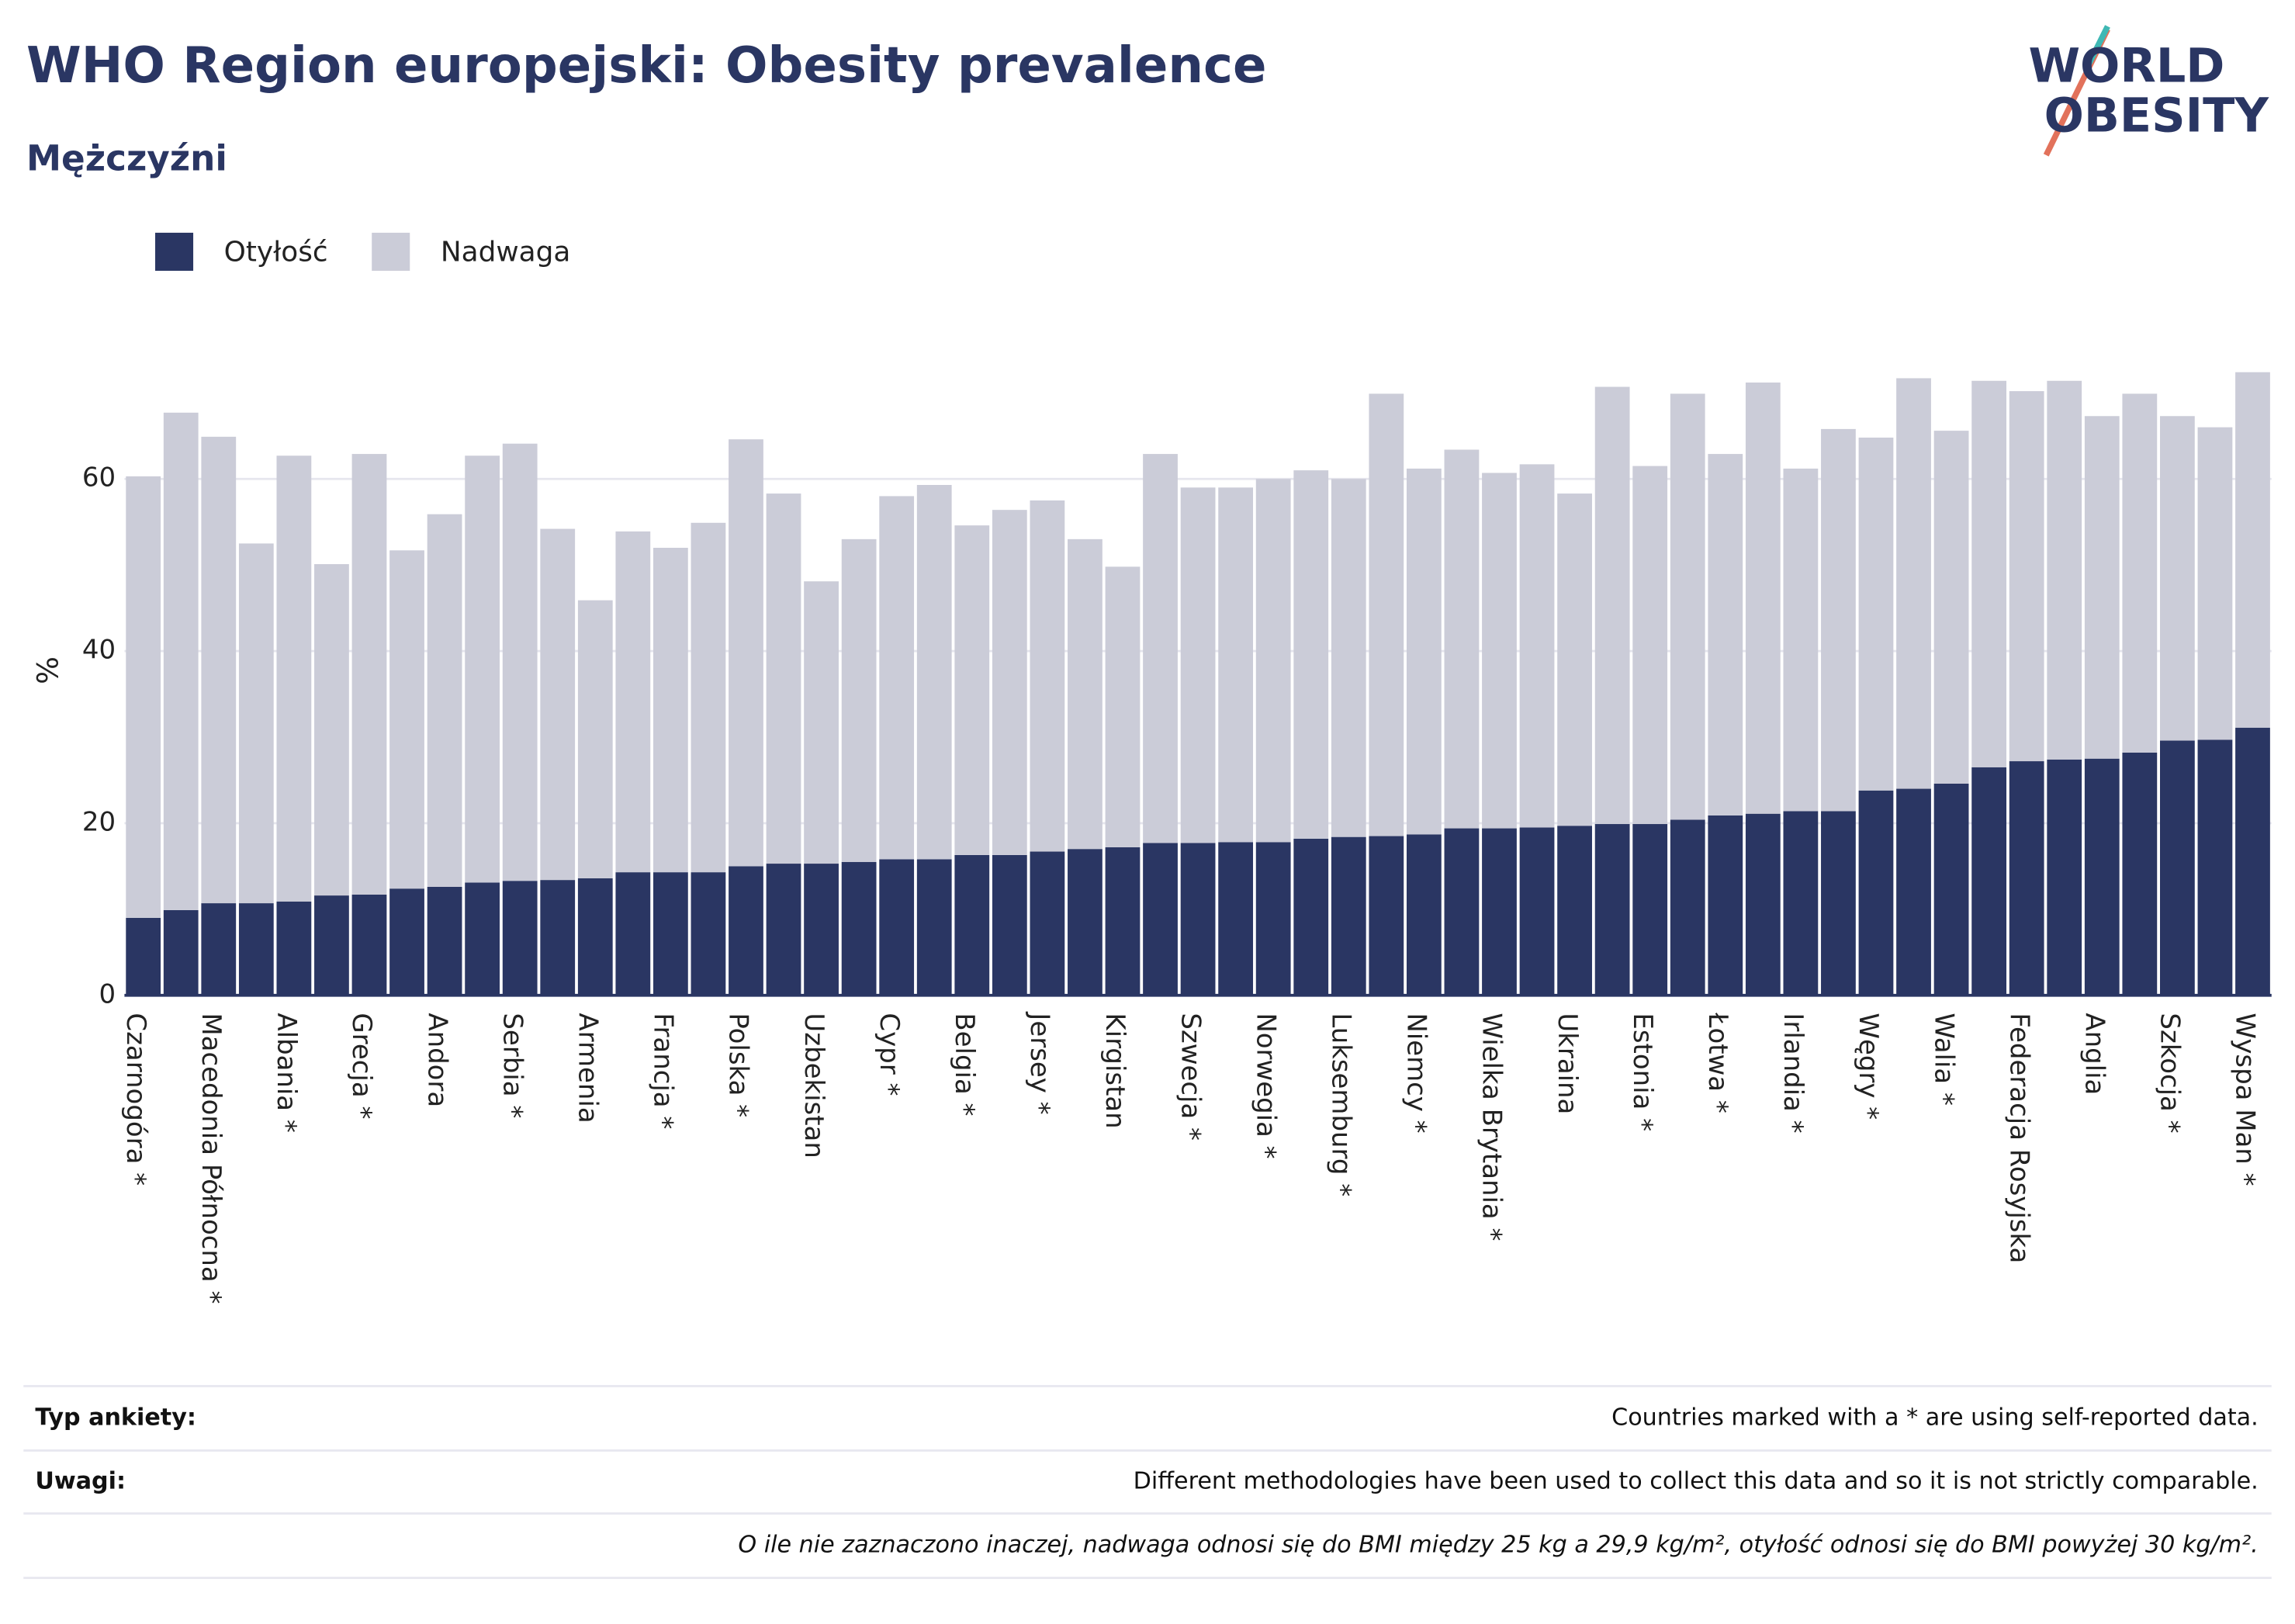 The height and width of the screenshot is (1624, 2295). I want to click on x-tick-label: Macedonia Północna *, so click(212, 1158).